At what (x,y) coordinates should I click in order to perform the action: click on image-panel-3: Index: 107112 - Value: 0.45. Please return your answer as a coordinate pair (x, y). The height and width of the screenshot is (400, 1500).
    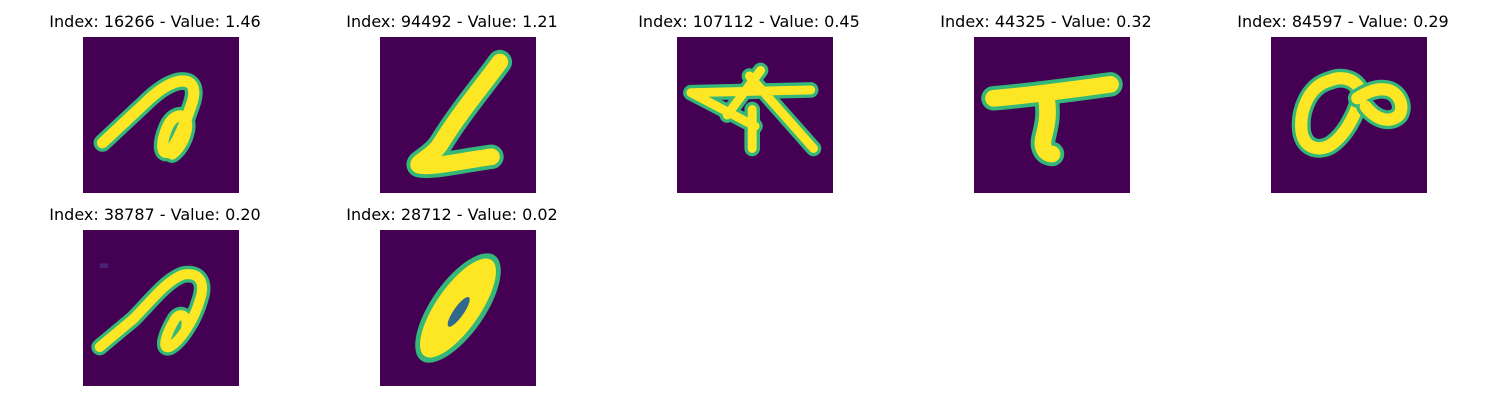
    Looking at the image, I should click on (749, 90).